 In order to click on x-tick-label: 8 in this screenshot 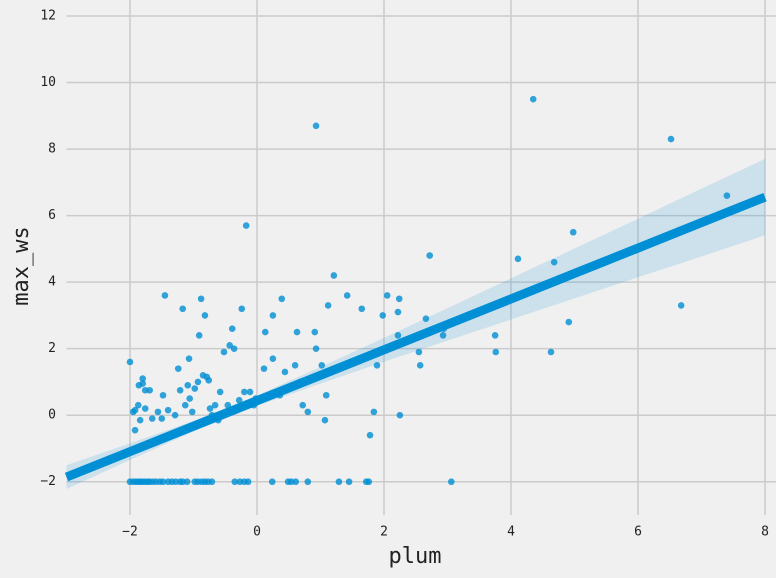, I will do `click(765, 532)`.